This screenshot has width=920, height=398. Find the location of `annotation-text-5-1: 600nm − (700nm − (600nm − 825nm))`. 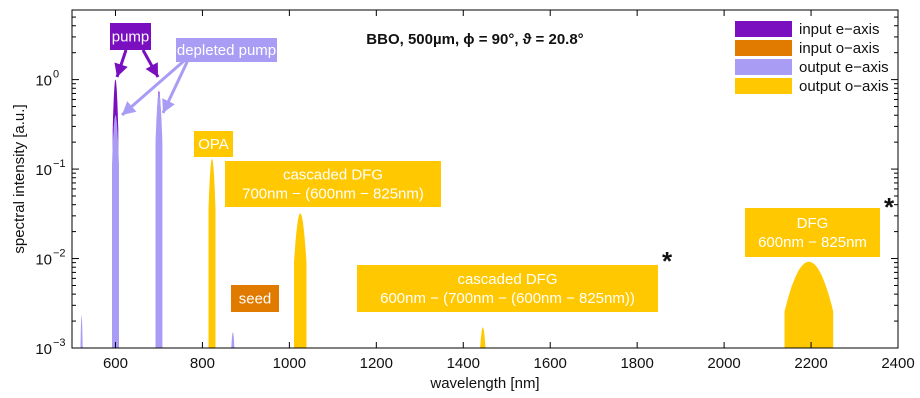

annotation-text-5-1: 600nm − (700nm − (600nm − 825nm)) is located at coordinates (507, 298).